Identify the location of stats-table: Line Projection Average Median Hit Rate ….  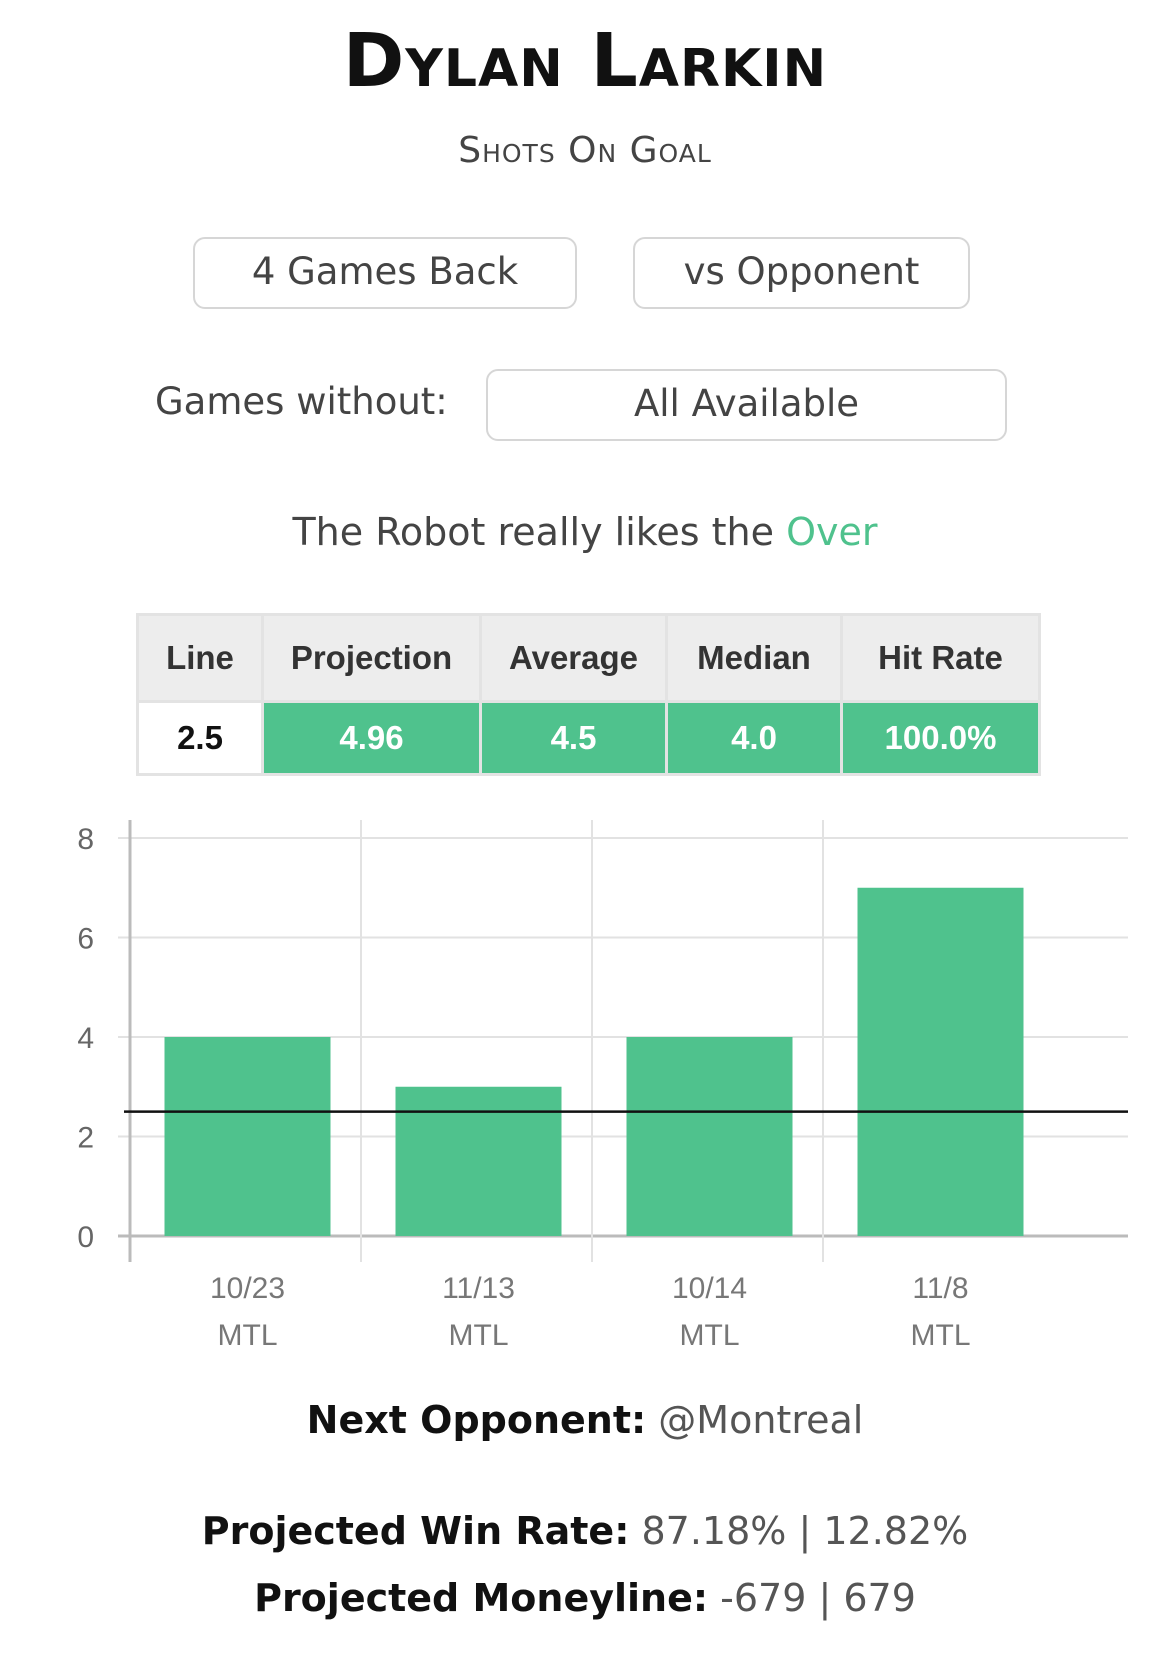
(588, 694).